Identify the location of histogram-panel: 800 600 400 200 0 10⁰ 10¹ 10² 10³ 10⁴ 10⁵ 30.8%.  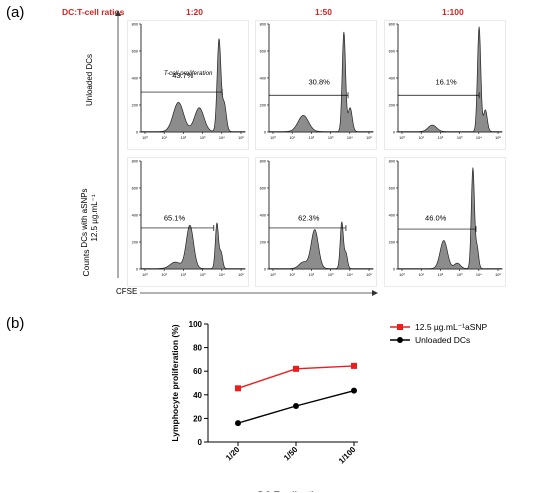
(316, 85).